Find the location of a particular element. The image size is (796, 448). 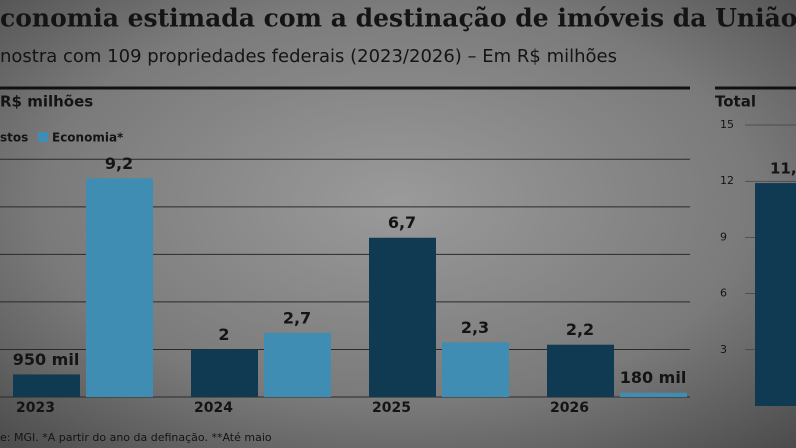

value-label: 6,7 is located at coordinates (402, 222).